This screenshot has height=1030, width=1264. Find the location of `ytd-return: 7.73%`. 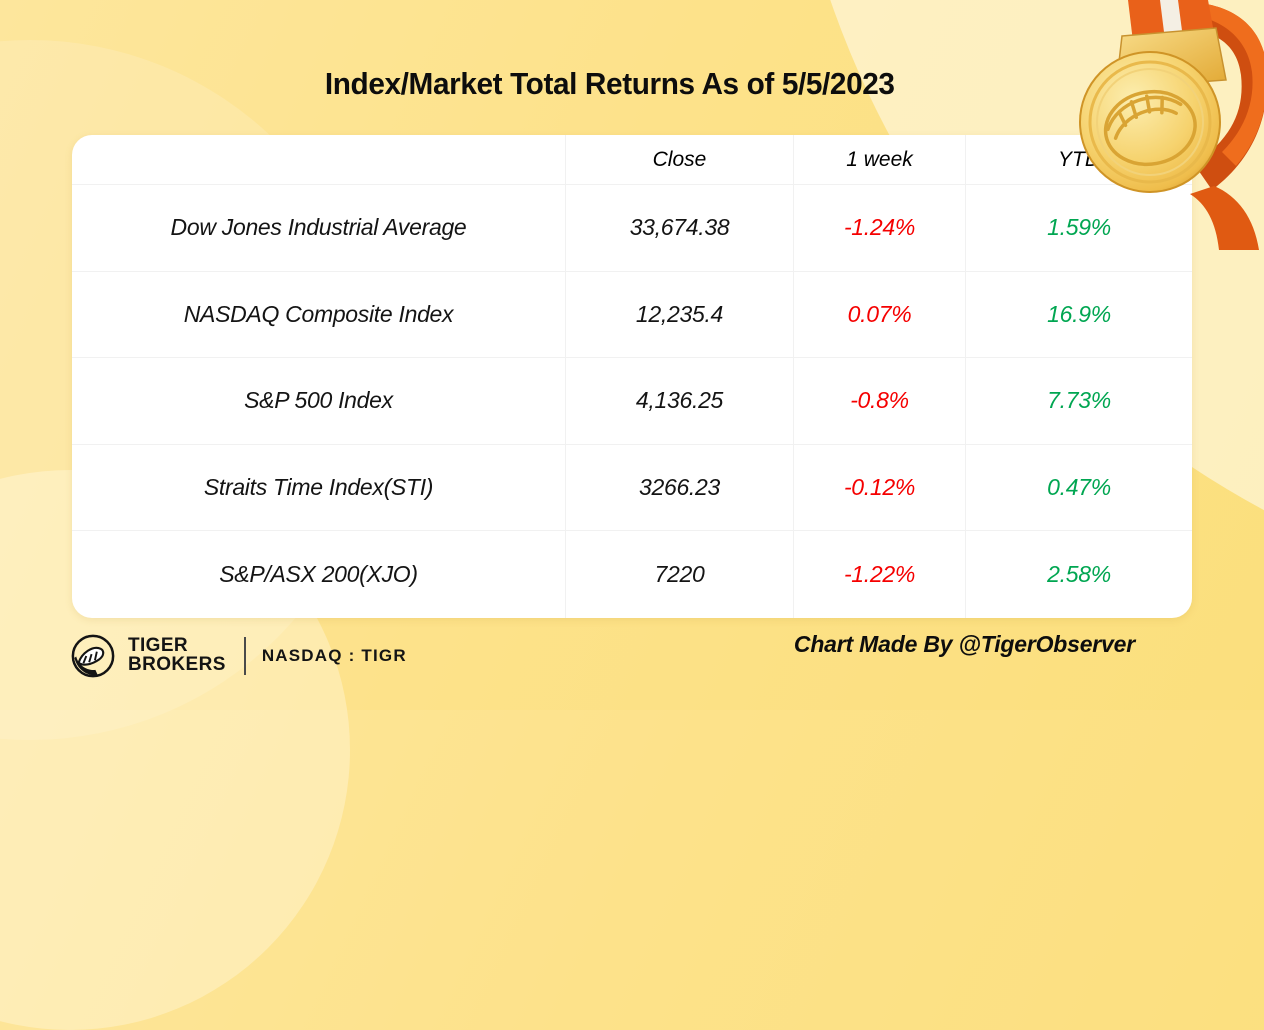

ytd-return: 7.73% is located at coordinates (1079, 401).